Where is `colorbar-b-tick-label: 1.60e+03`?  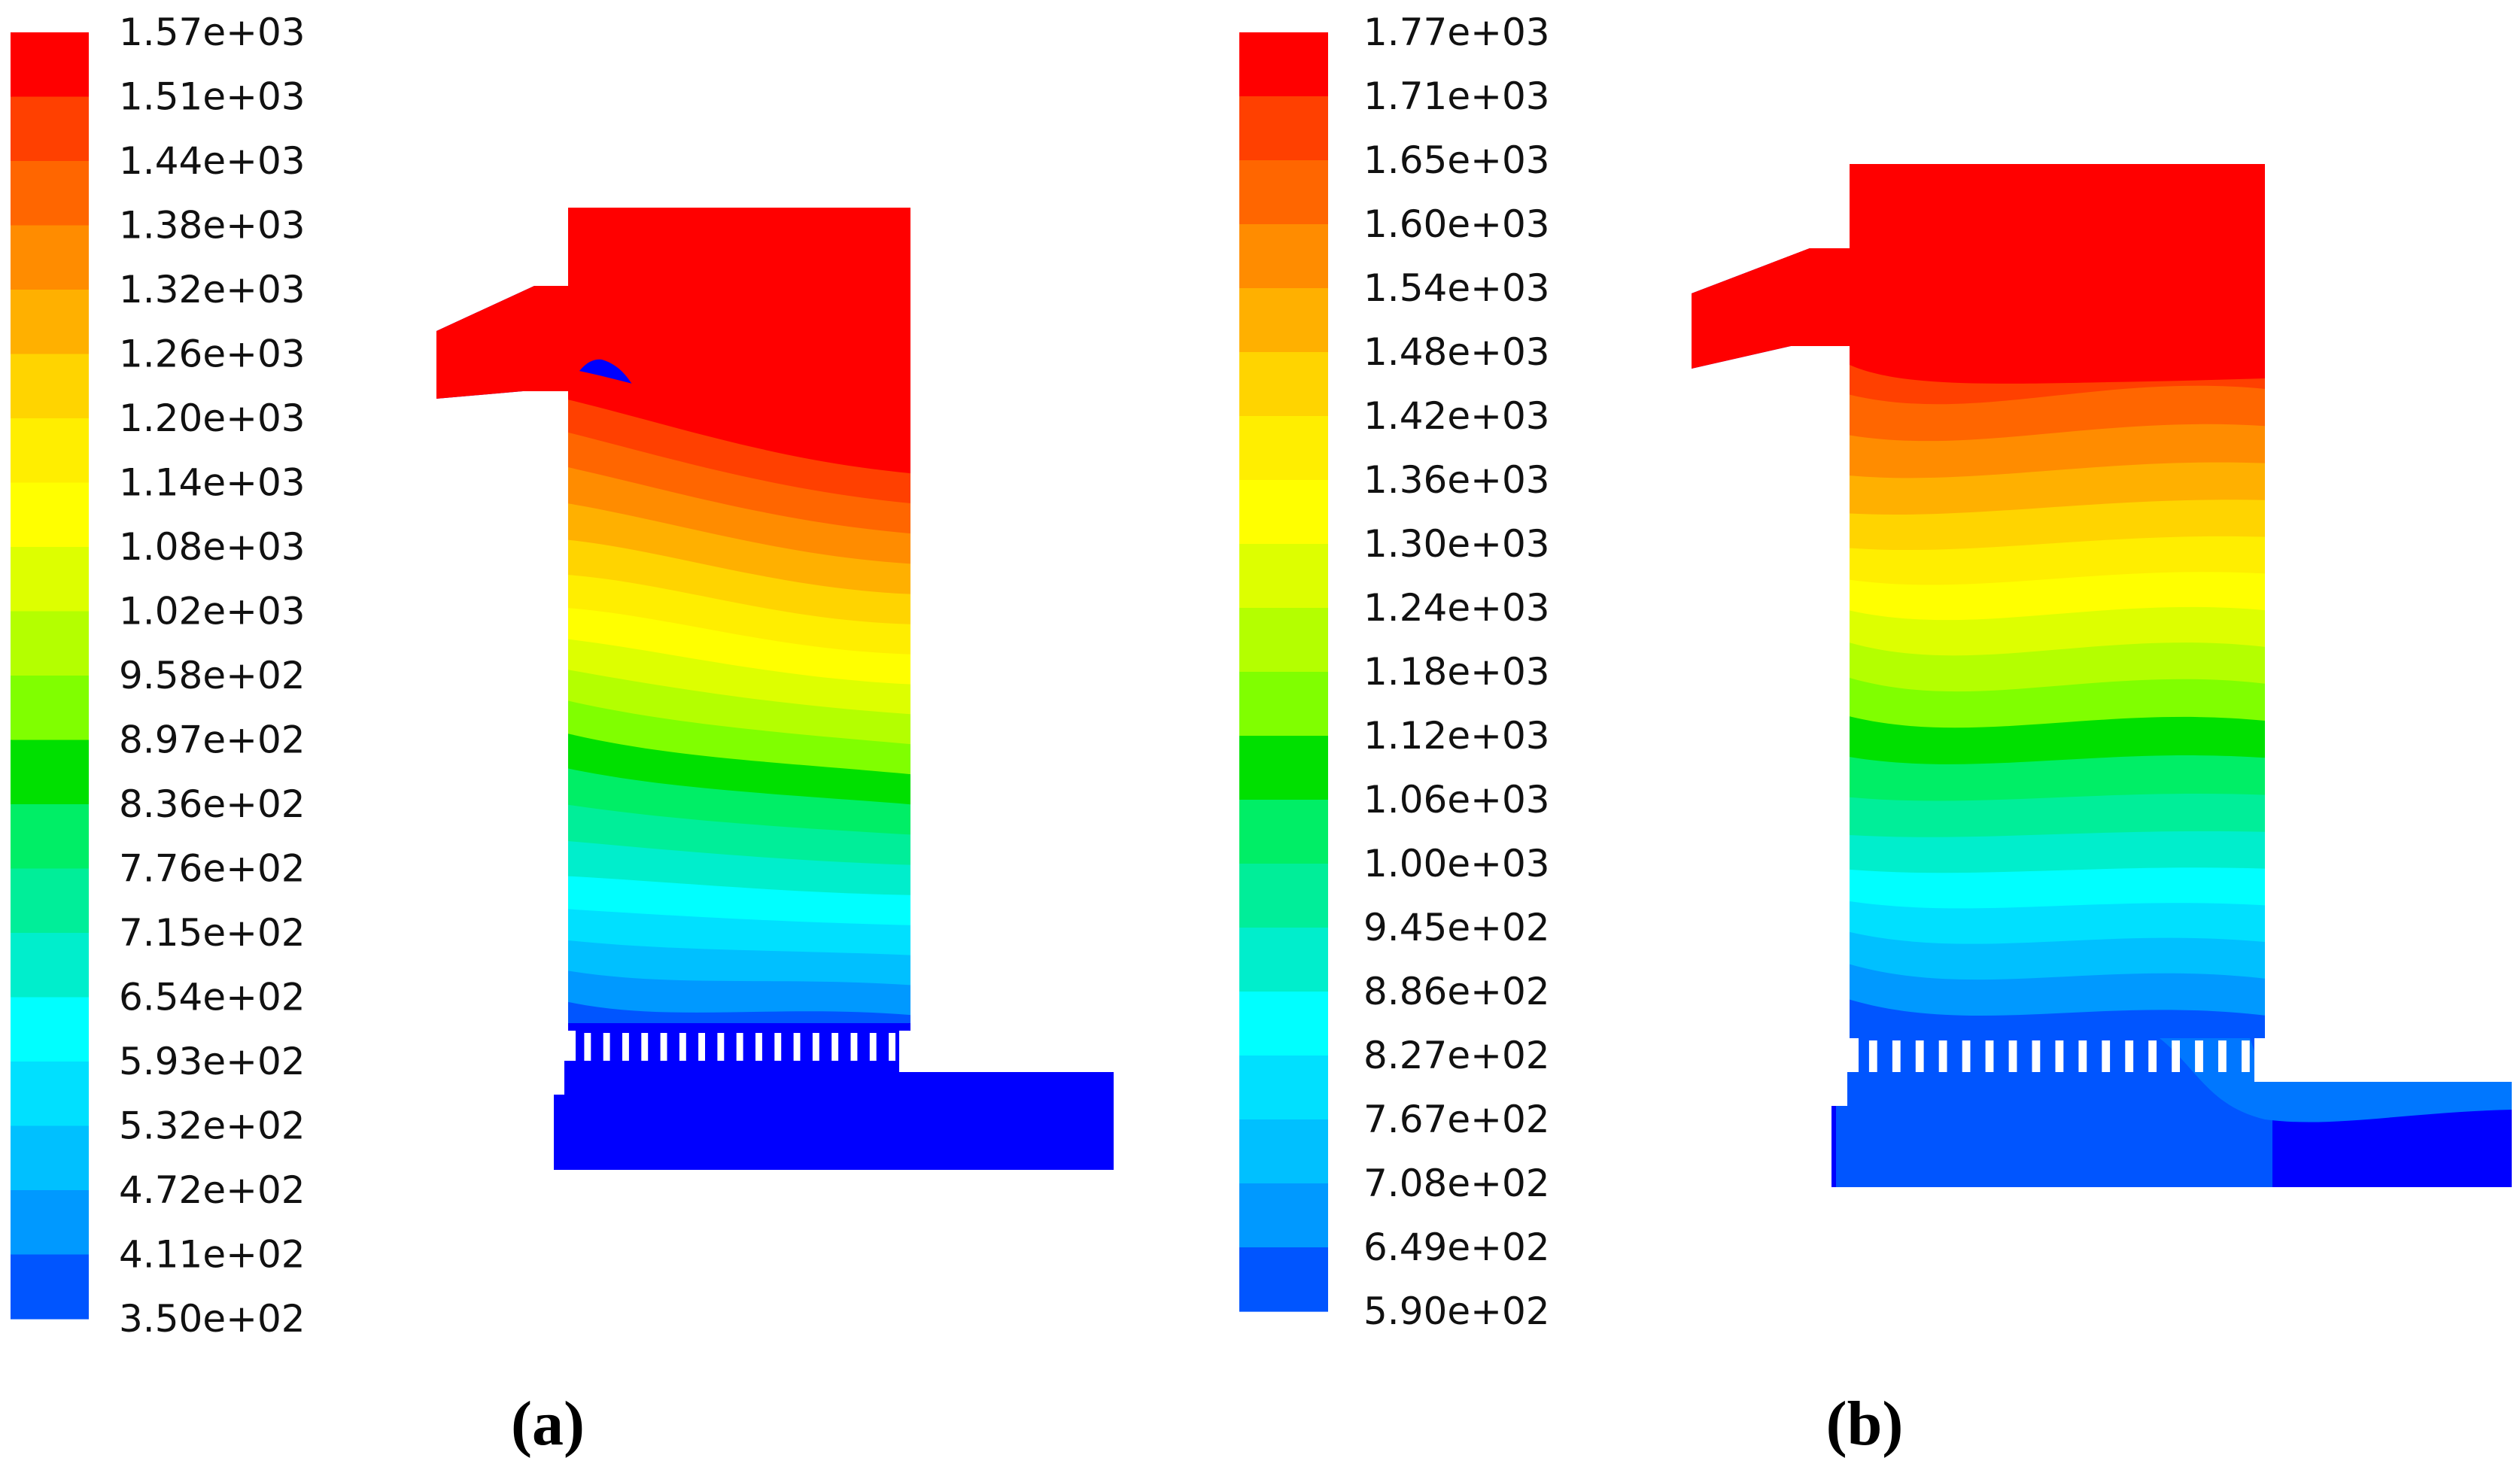
colorbar-b-tick-label: 1.60e+03 is located at coordinates (1456, 224).